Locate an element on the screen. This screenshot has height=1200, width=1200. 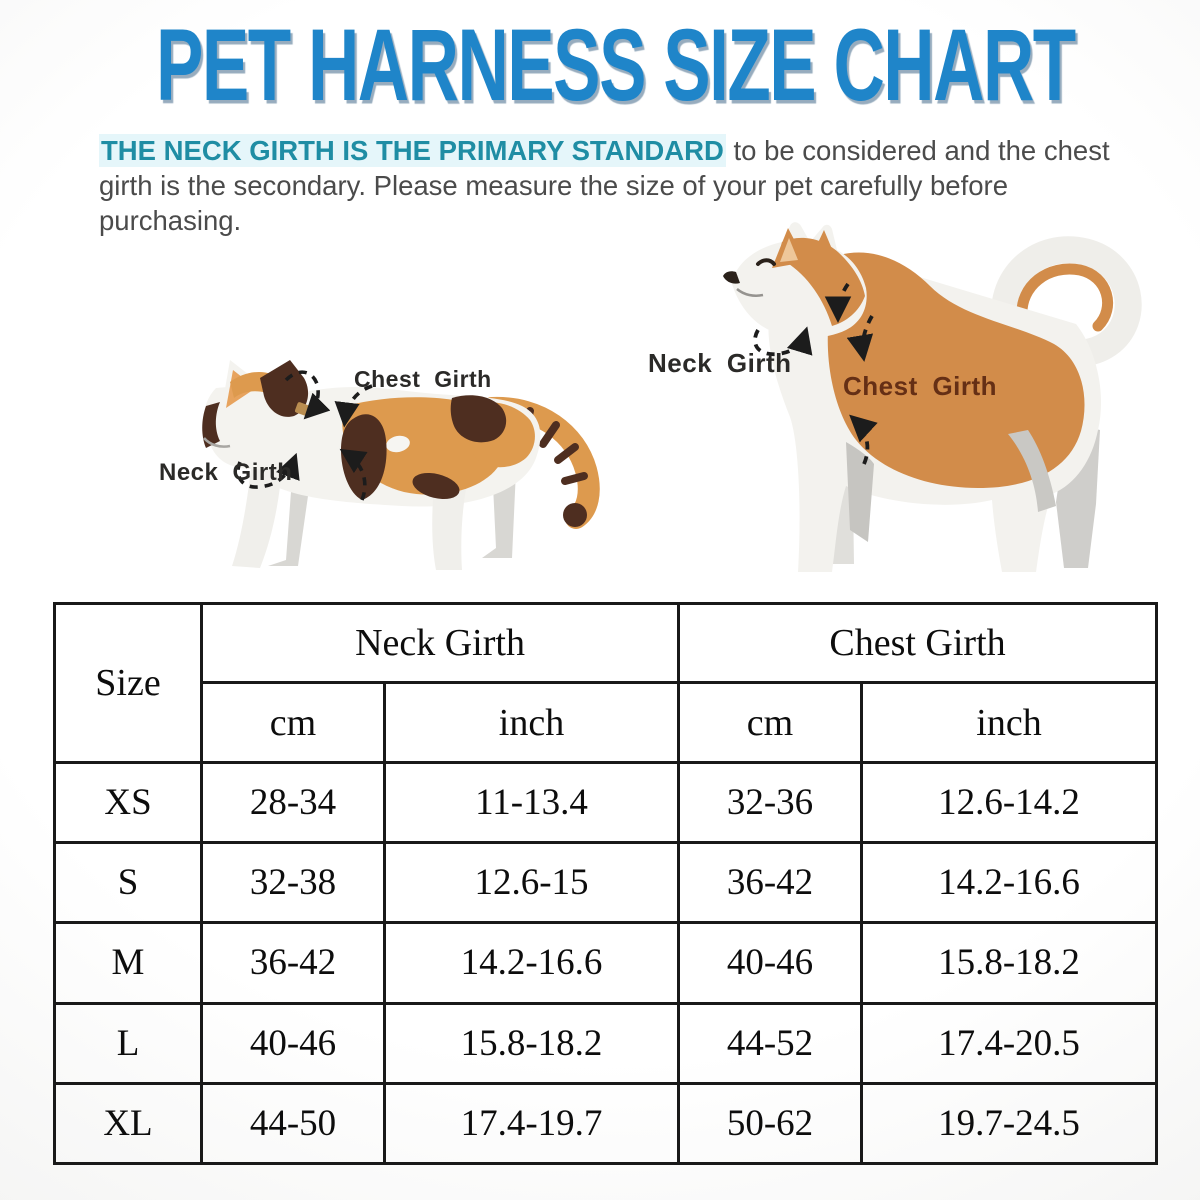
cat-brown-blotch-small is located at coordinates (436, 486).